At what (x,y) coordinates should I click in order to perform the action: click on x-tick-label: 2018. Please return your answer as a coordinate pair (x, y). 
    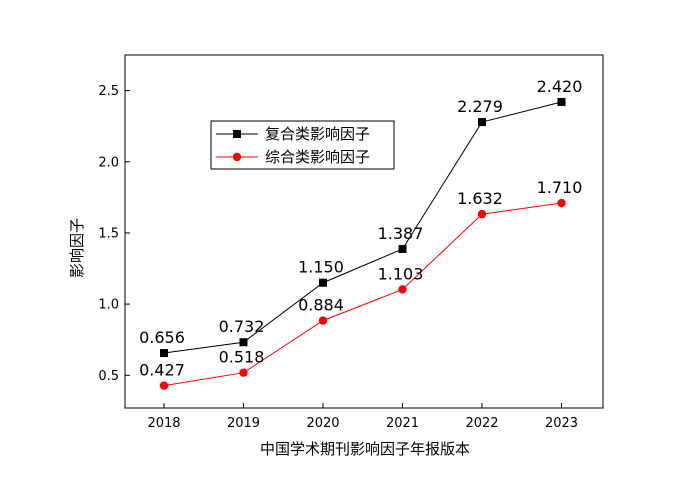
    Looking at the image, I should click on (163, 423).